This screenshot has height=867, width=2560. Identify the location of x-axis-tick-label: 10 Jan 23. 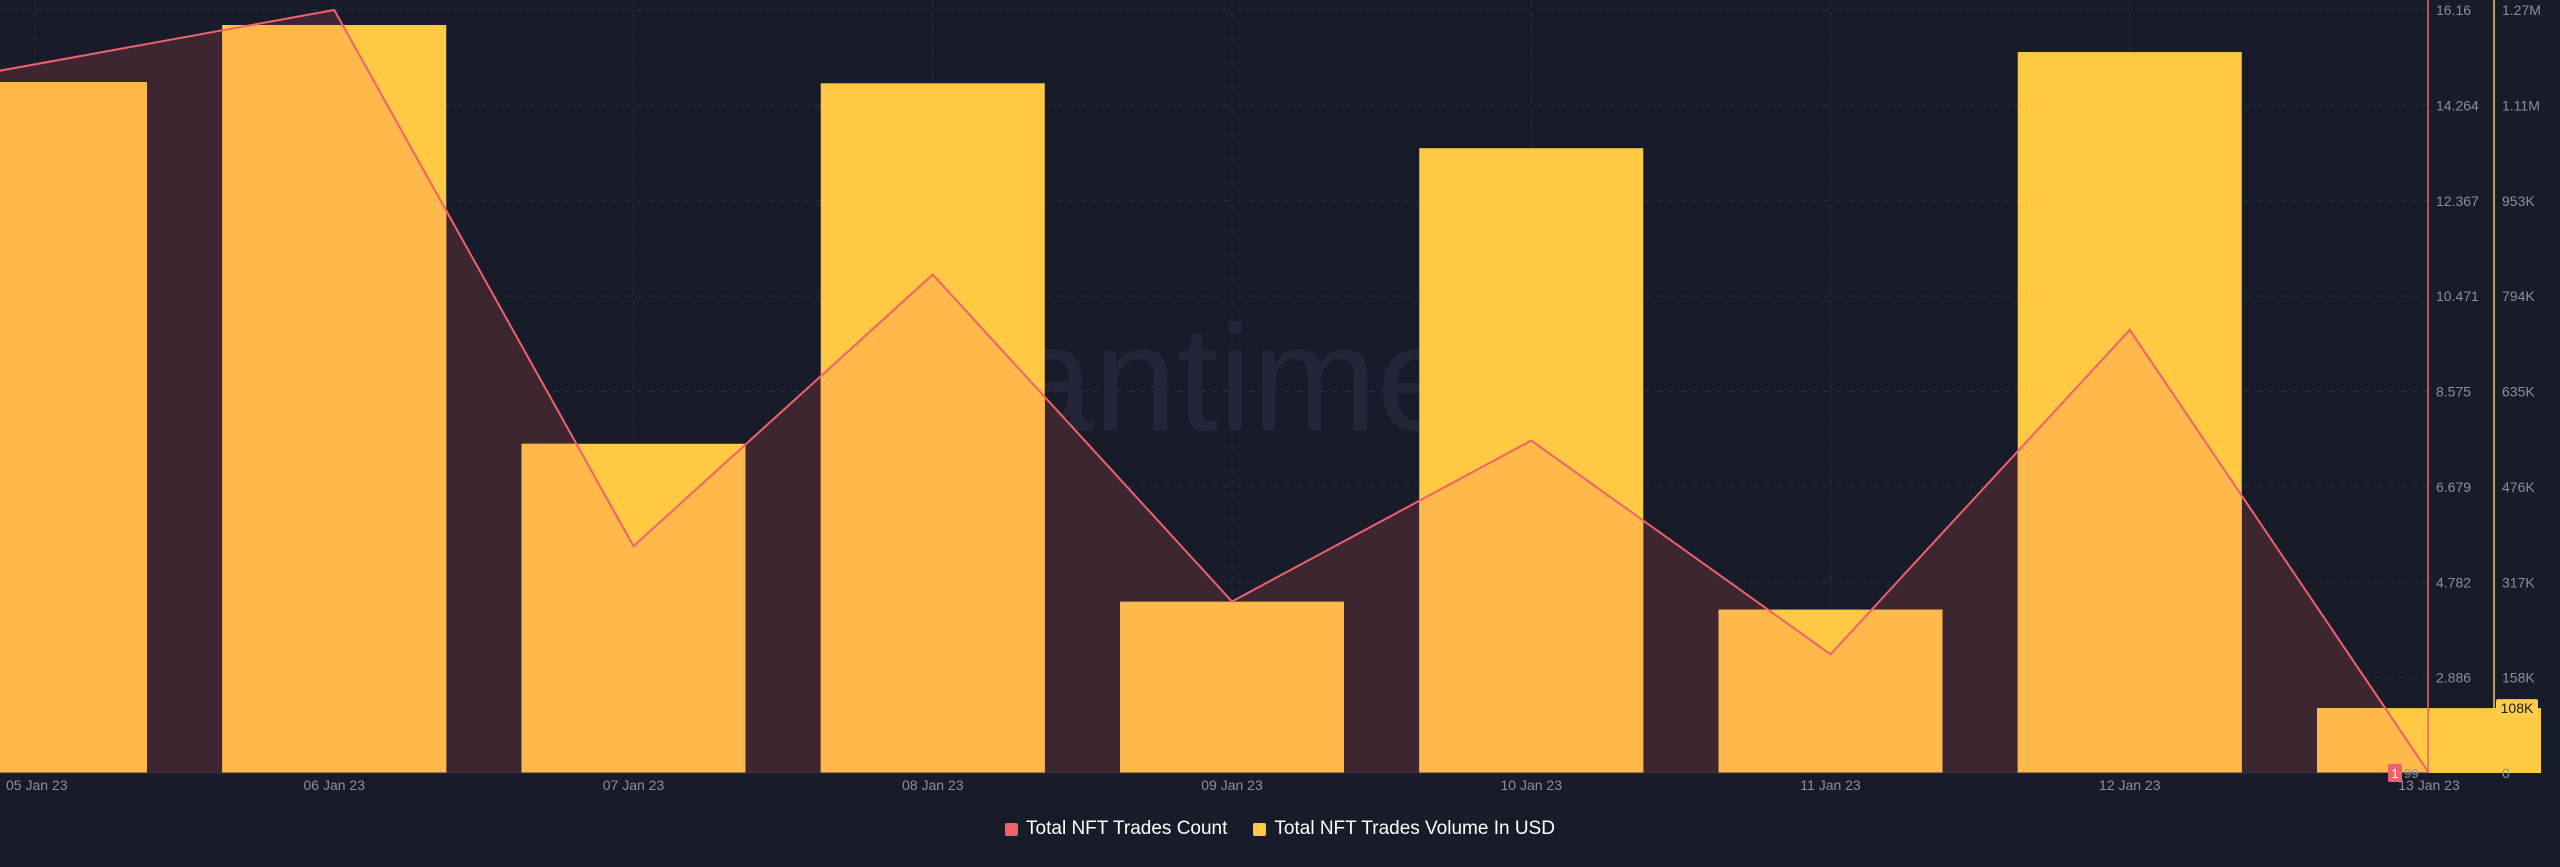
(1532, 785).